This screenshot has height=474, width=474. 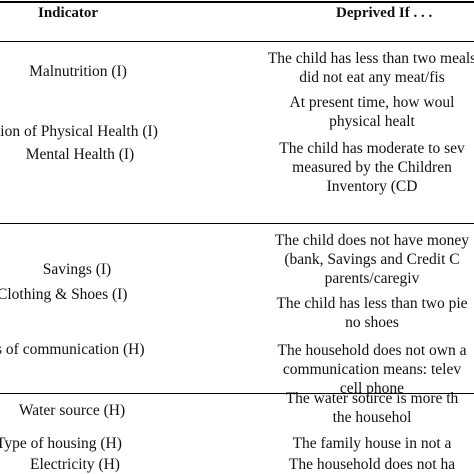 I want to click on indicator-cell: Water source (H), so click(x=72, y=410).